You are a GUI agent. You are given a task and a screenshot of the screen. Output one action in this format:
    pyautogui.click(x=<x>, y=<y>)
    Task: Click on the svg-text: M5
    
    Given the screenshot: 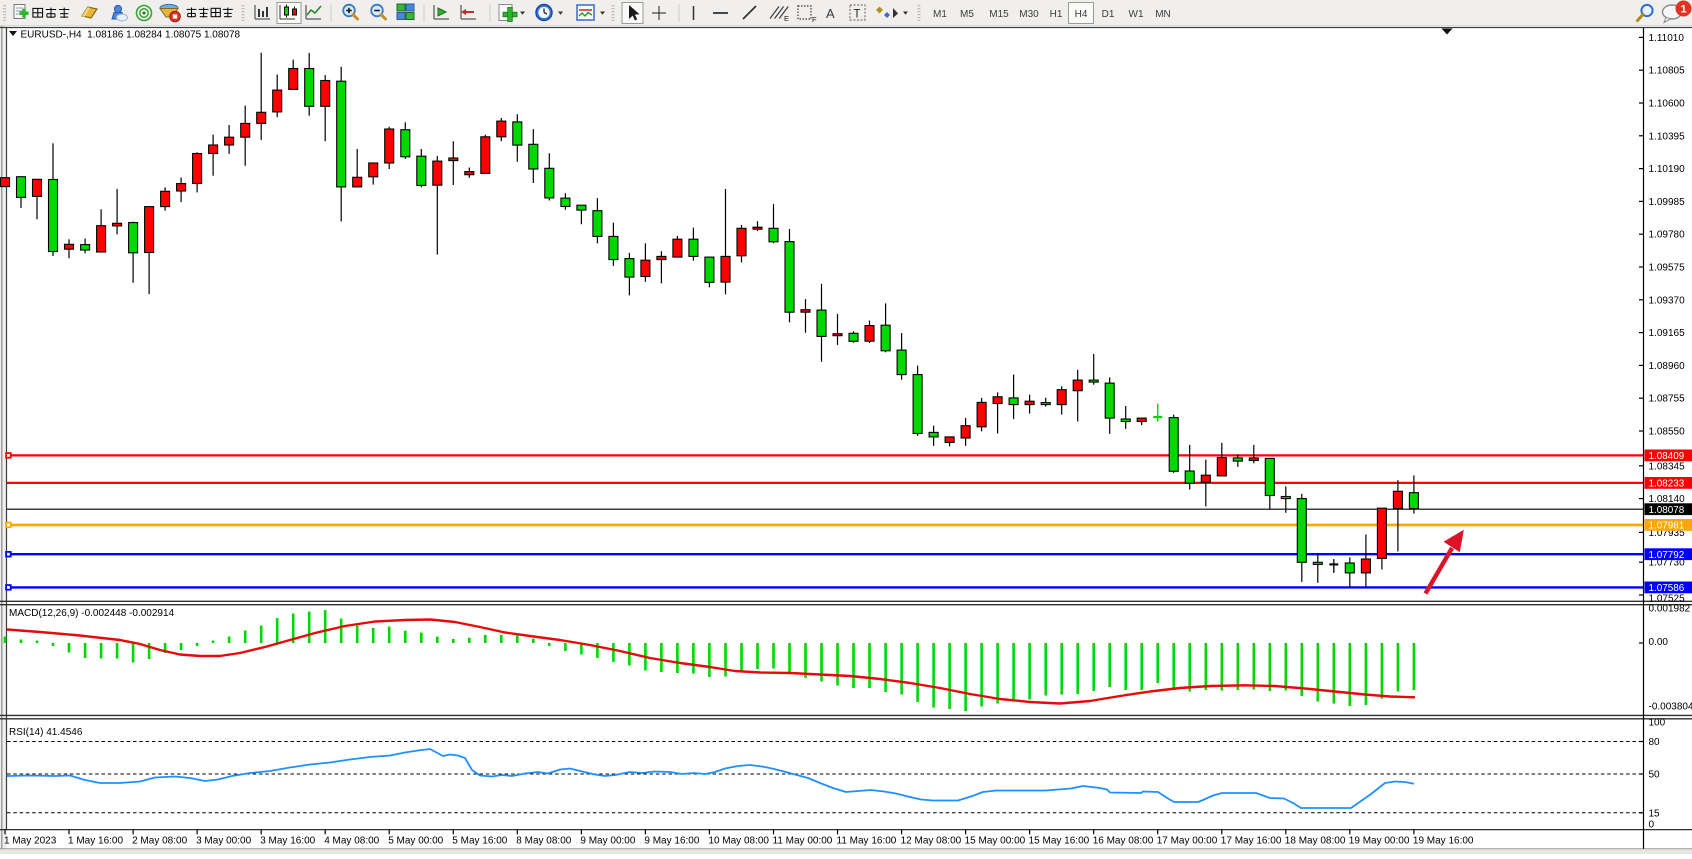 What is the action you would take?
    pyautogui.click(x=967, y=14)
    